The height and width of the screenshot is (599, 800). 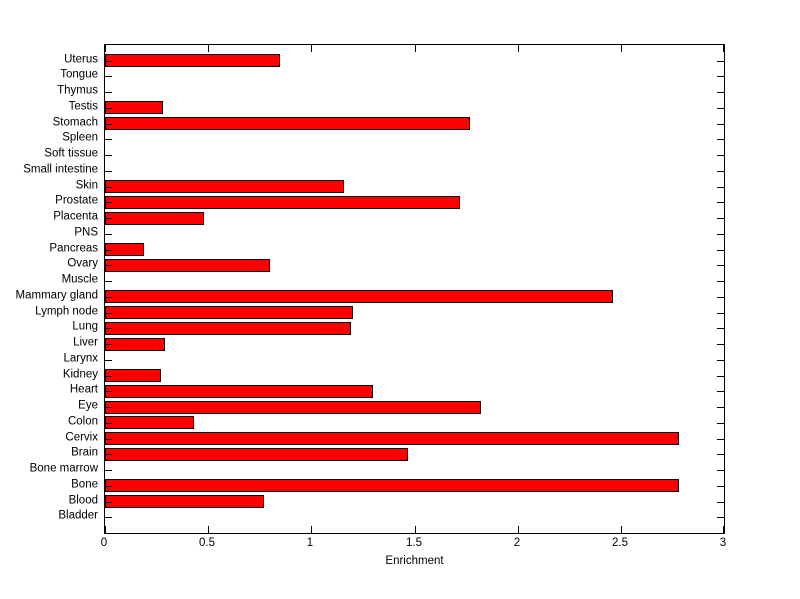 I want to click on y-tick-label-kidney: Kidney, so click(x=80, y=374).